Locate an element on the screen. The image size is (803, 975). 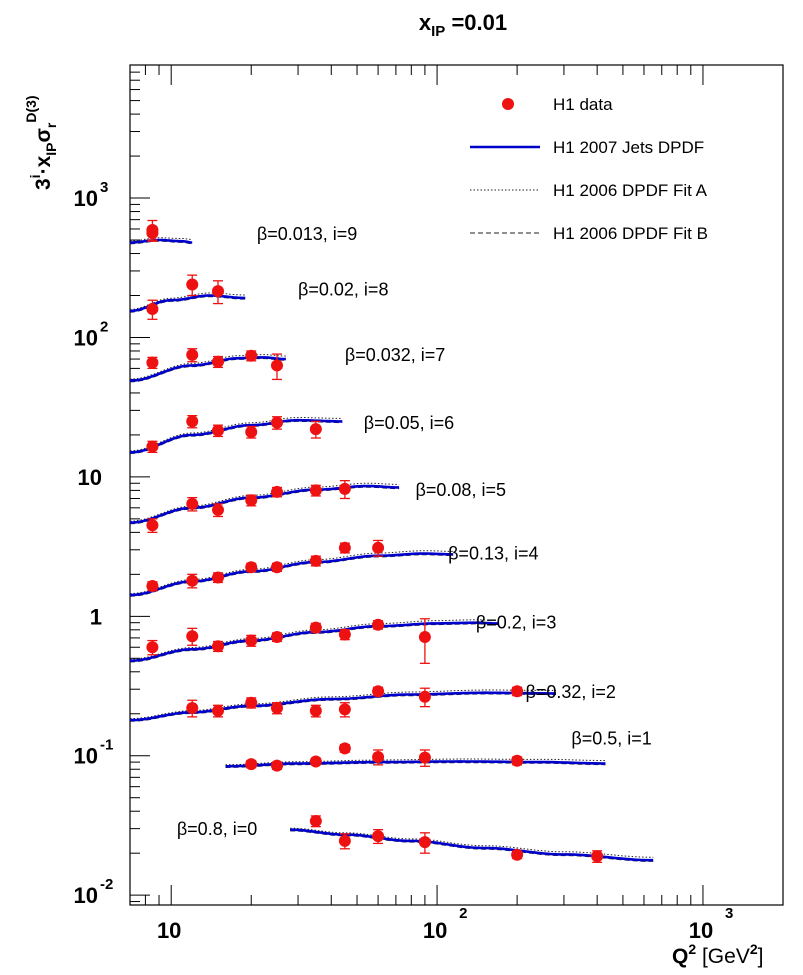
series-label: β=0.013, i=9 is located at coordinates (307, 234).